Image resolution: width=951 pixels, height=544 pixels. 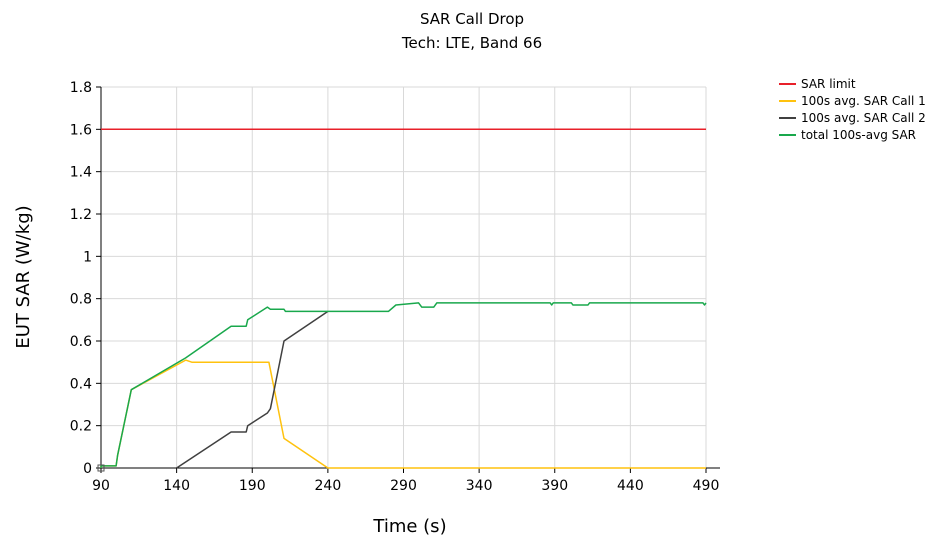 What do you see at coordinates (409, 526) in the screenshot?
I see `x-axis-title: Time (s)` at bounding box center [409, 526].